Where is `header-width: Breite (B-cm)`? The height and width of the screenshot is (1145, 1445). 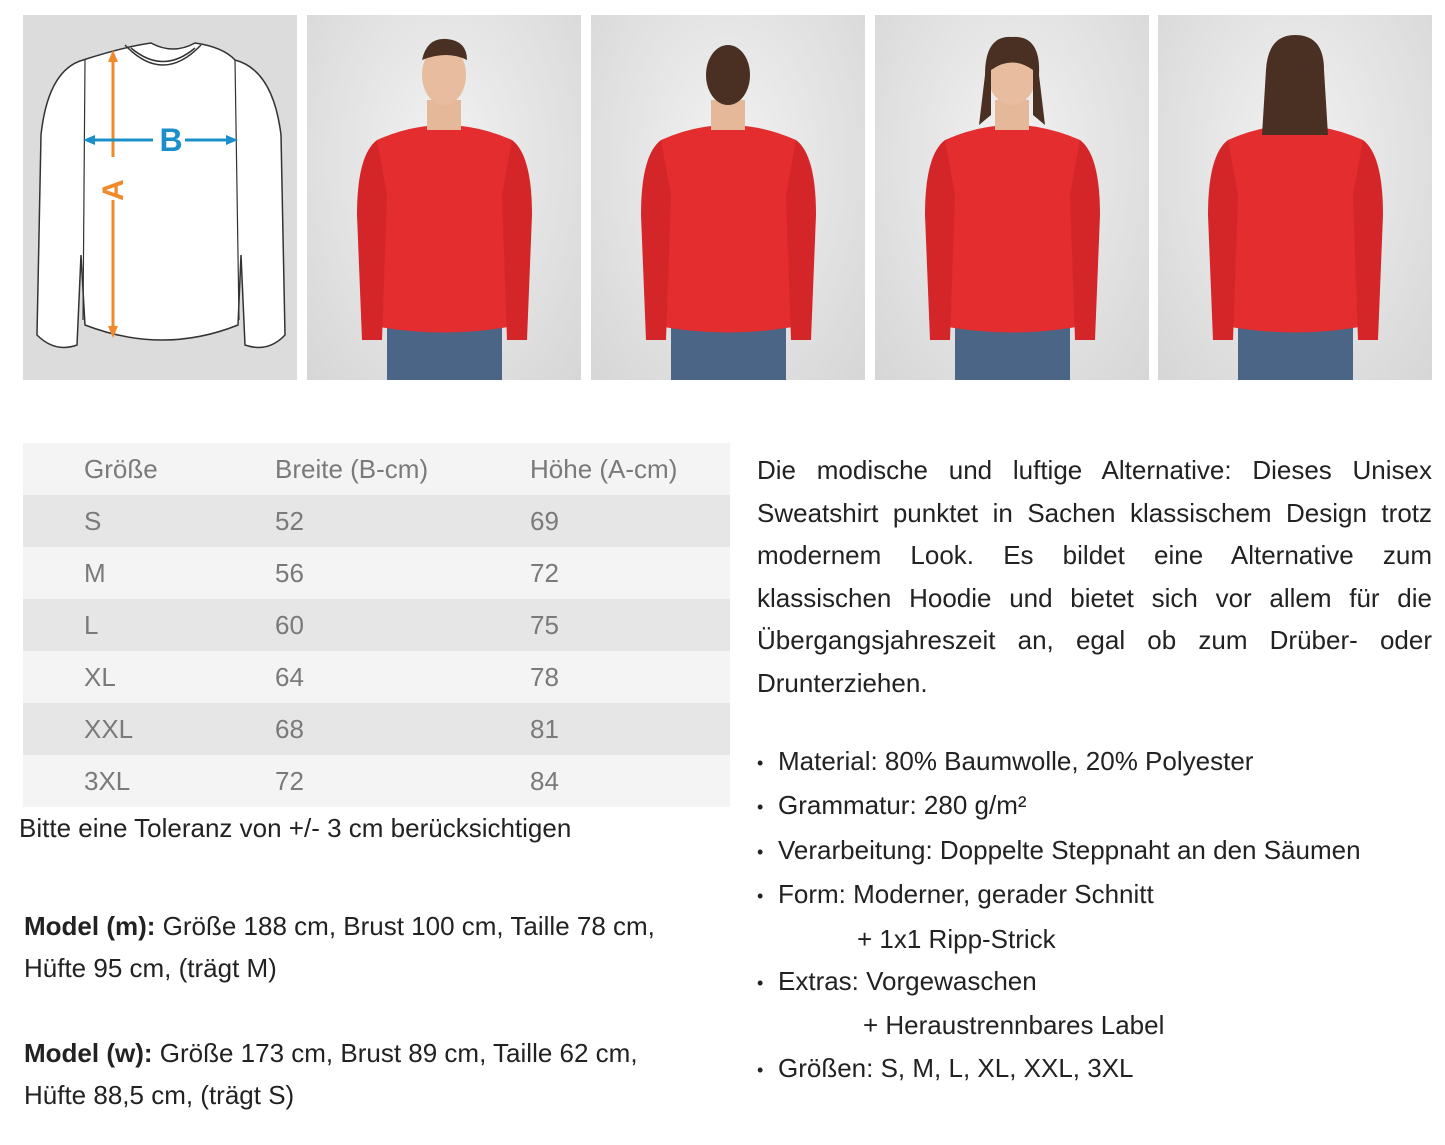 header-width: Breite (B-cm) is located at coordinates (352, 468).